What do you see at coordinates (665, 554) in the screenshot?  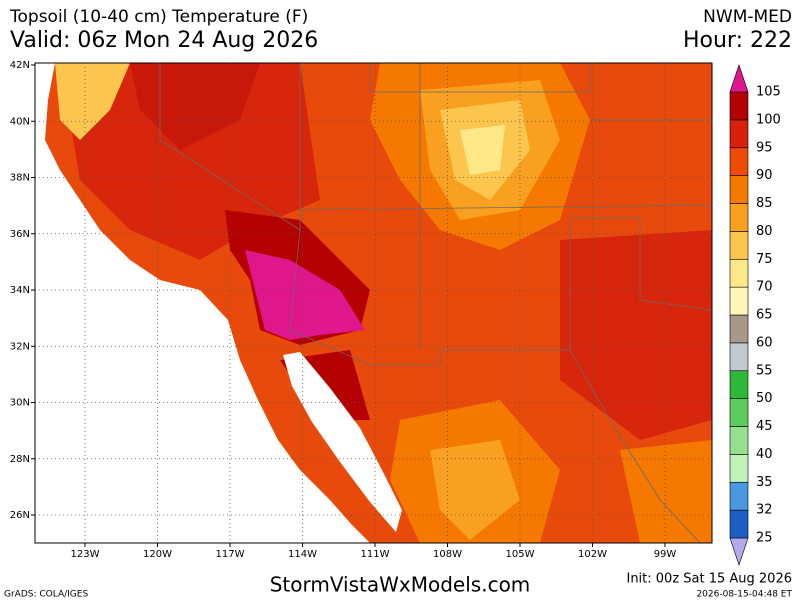 I see `lon-label: 99W` at bounding box center [665, 554].